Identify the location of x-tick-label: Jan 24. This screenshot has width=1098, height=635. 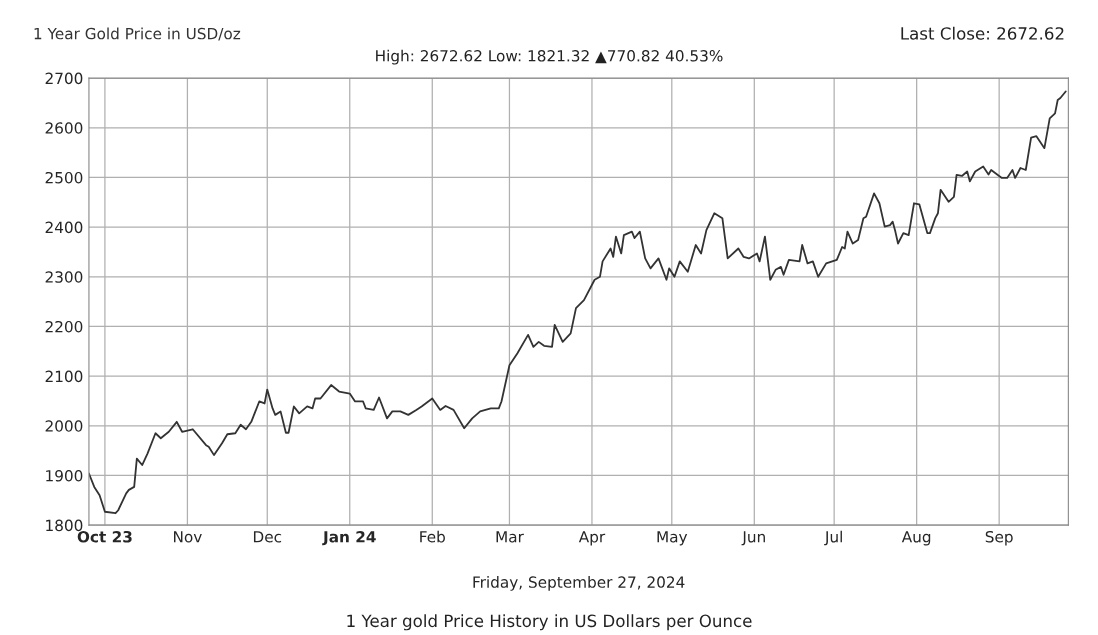
(349, 538).